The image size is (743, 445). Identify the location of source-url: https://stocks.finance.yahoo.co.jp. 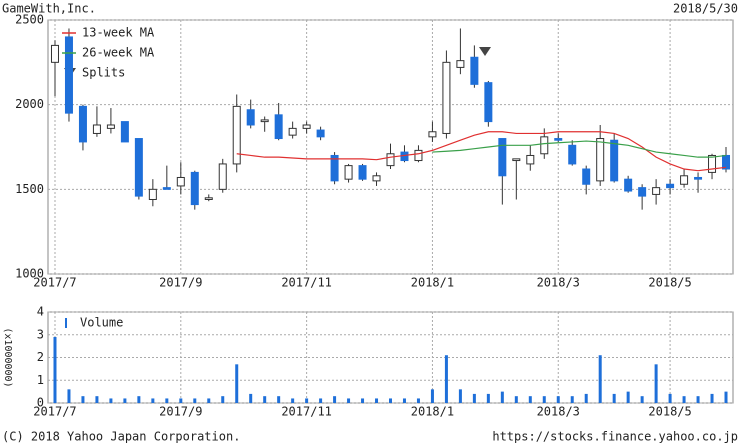
(615, 437).